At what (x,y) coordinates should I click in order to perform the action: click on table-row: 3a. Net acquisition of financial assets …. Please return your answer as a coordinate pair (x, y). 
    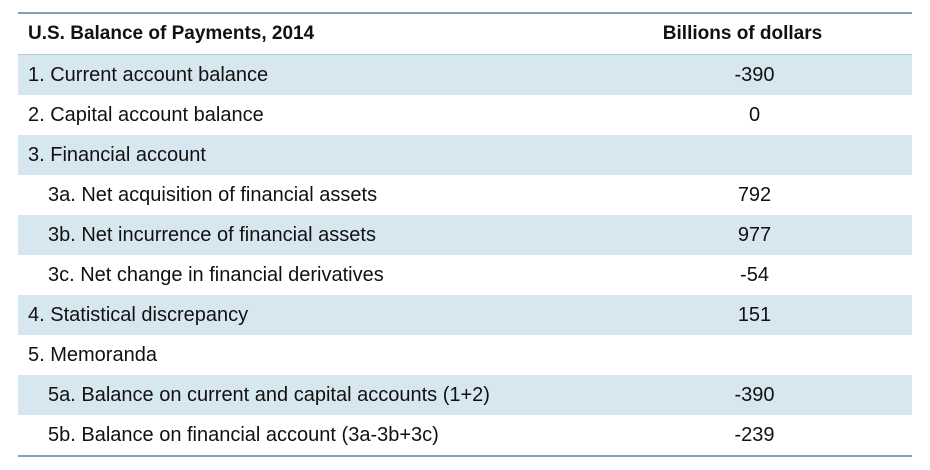
    Looking at the image, I should click on (465, 195).